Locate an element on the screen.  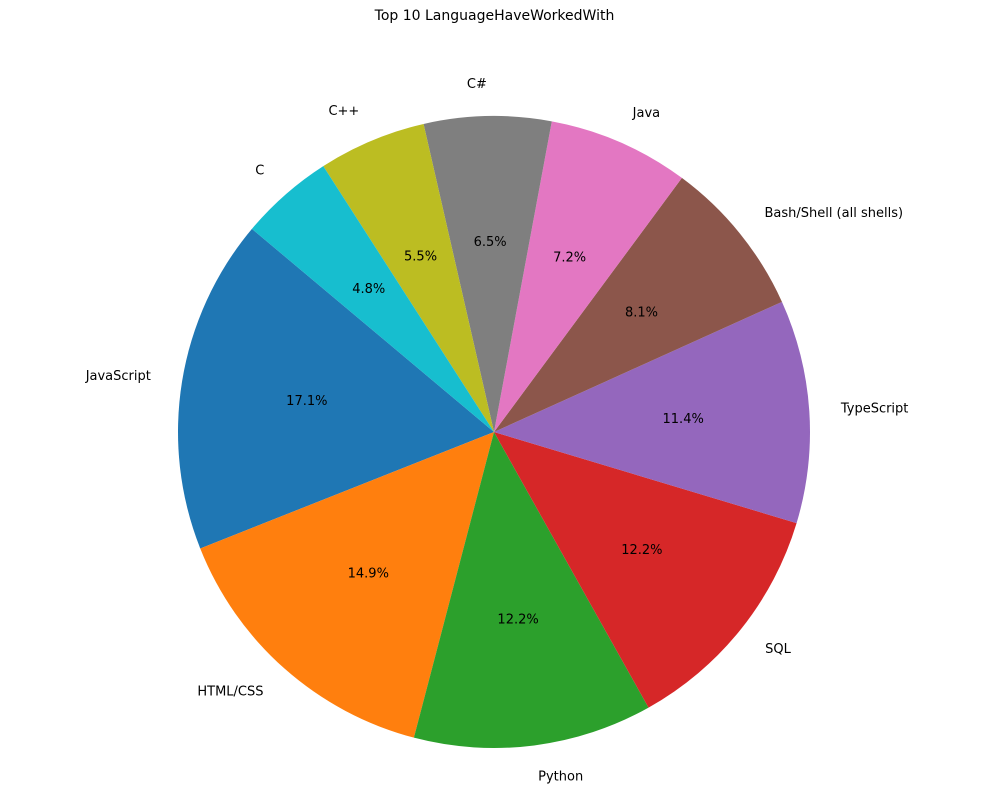
slice-typescript is located at coordinates (652, 412).